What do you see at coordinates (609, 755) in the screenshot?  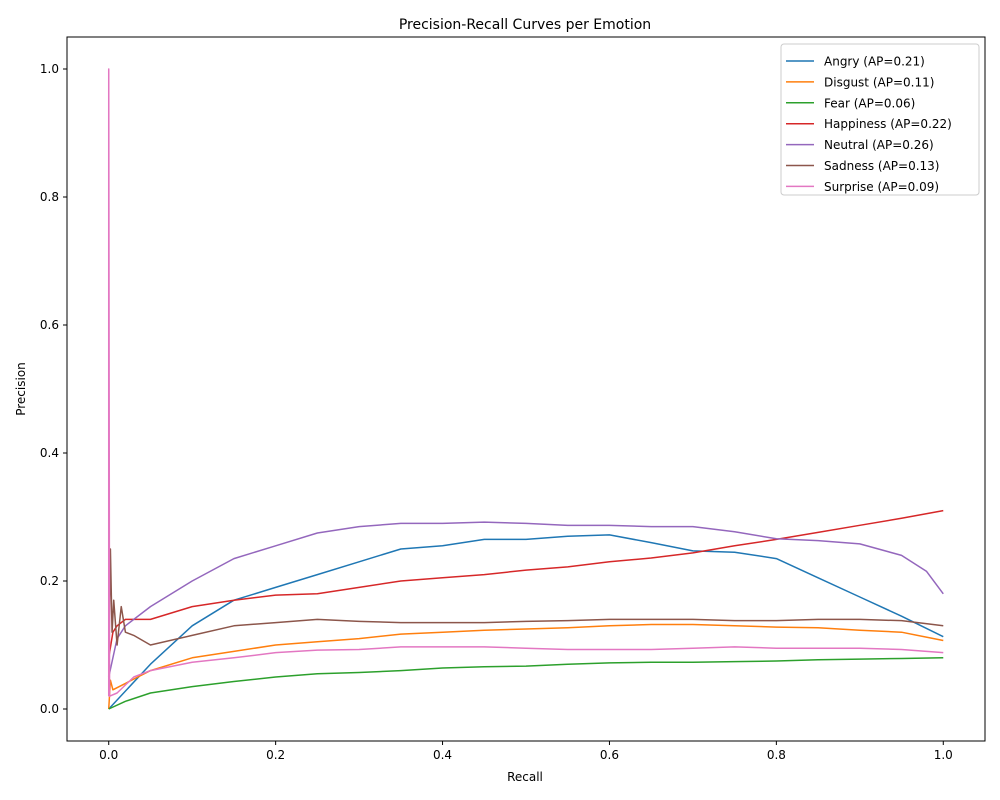 I see `x-tick-label: 0.6` at bounding box center [609, 755].